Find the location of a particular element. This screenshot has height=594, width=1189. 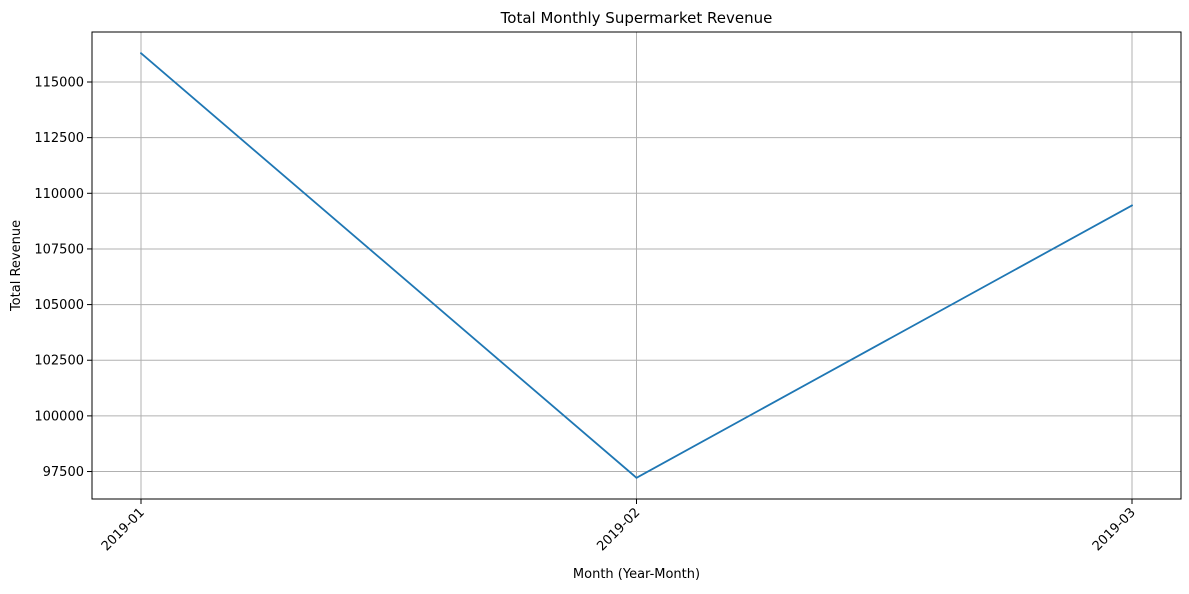

x-tick-label: 2019-01 is located at coordinates (123, 529).